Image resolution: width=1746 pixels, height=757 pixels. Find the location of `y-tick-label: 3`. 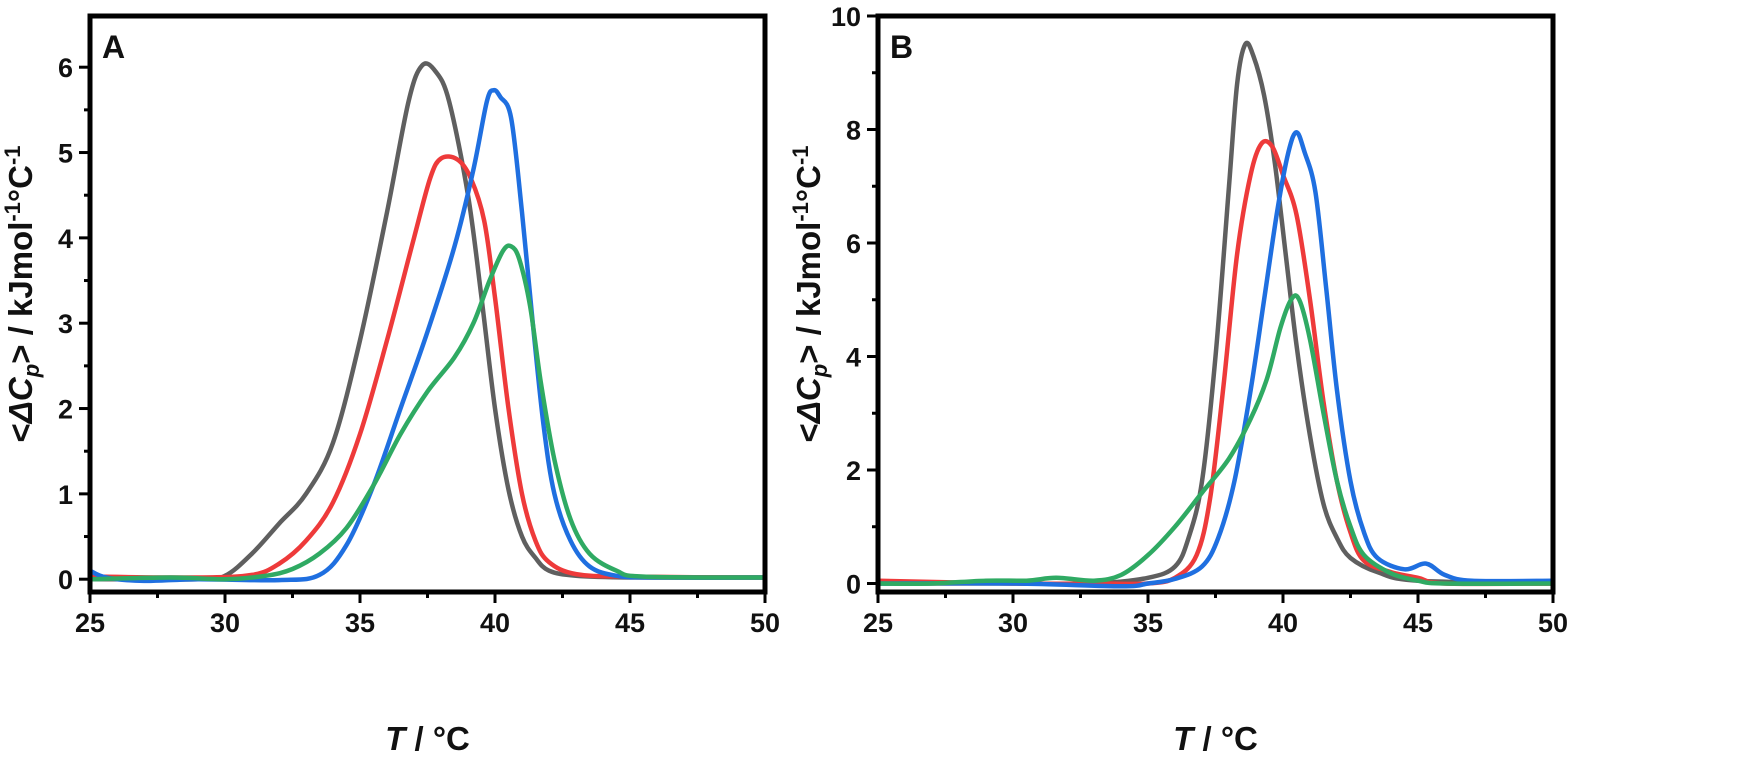

y-tick-label: 3 is located at coordinates (65, 324).